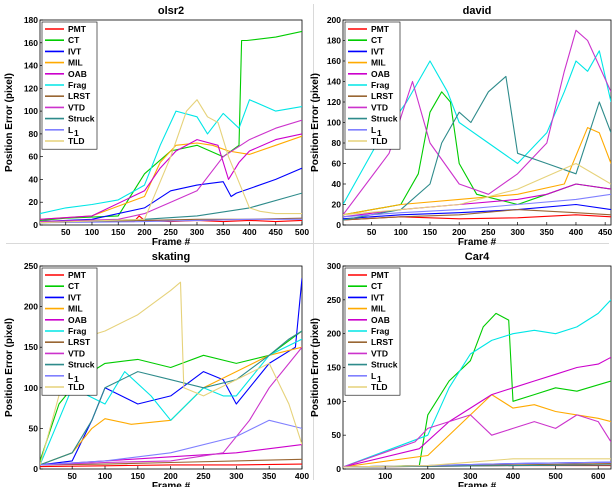  Describe the element at coordinates (337, 164) in the screenshot. I see `y-tick-label: 60` at that location.